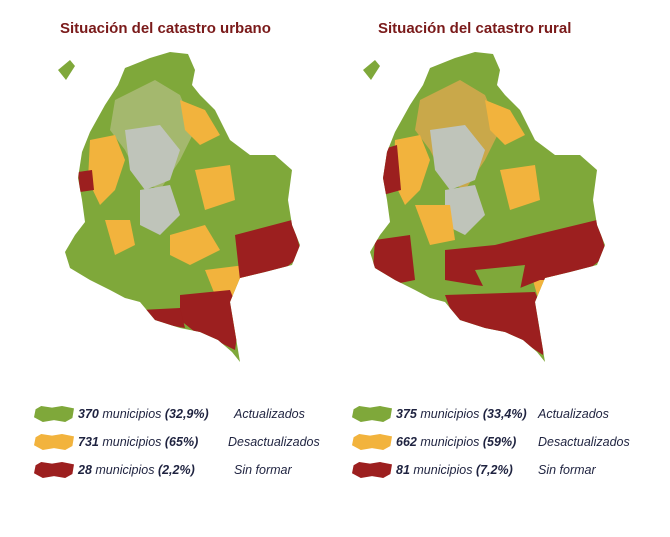 This screenshot has height=537, width=670. I want to click on legend-pct: (2,2%), so click(176, 470).